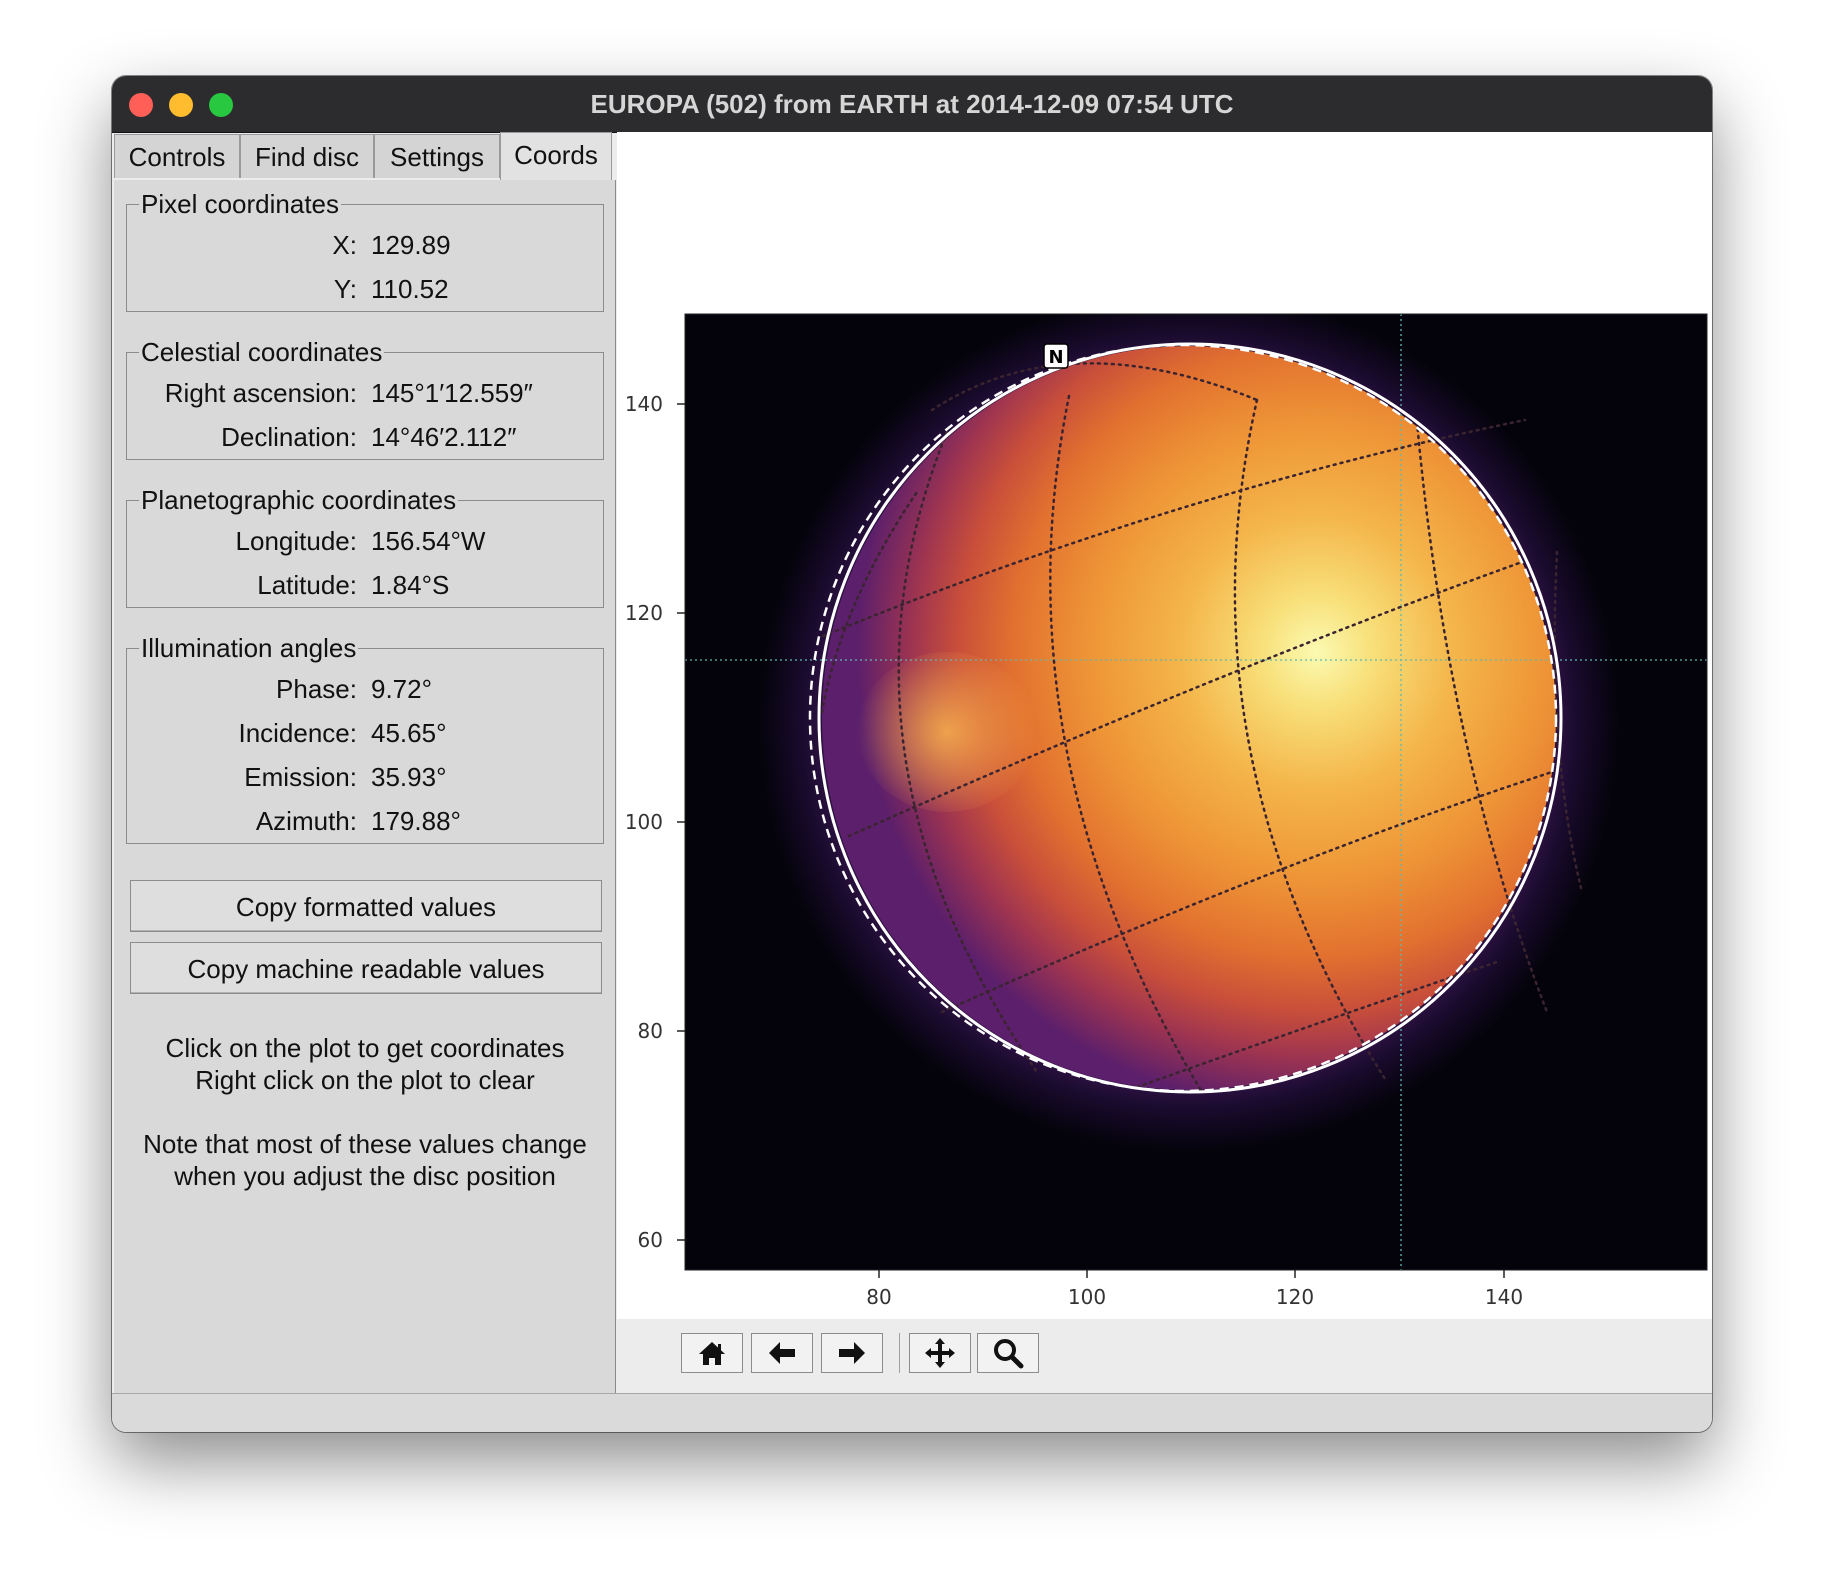  Describe the element at coordinates (1191, 1274) in the screenshot. I see `x-tick-marks` at that location.